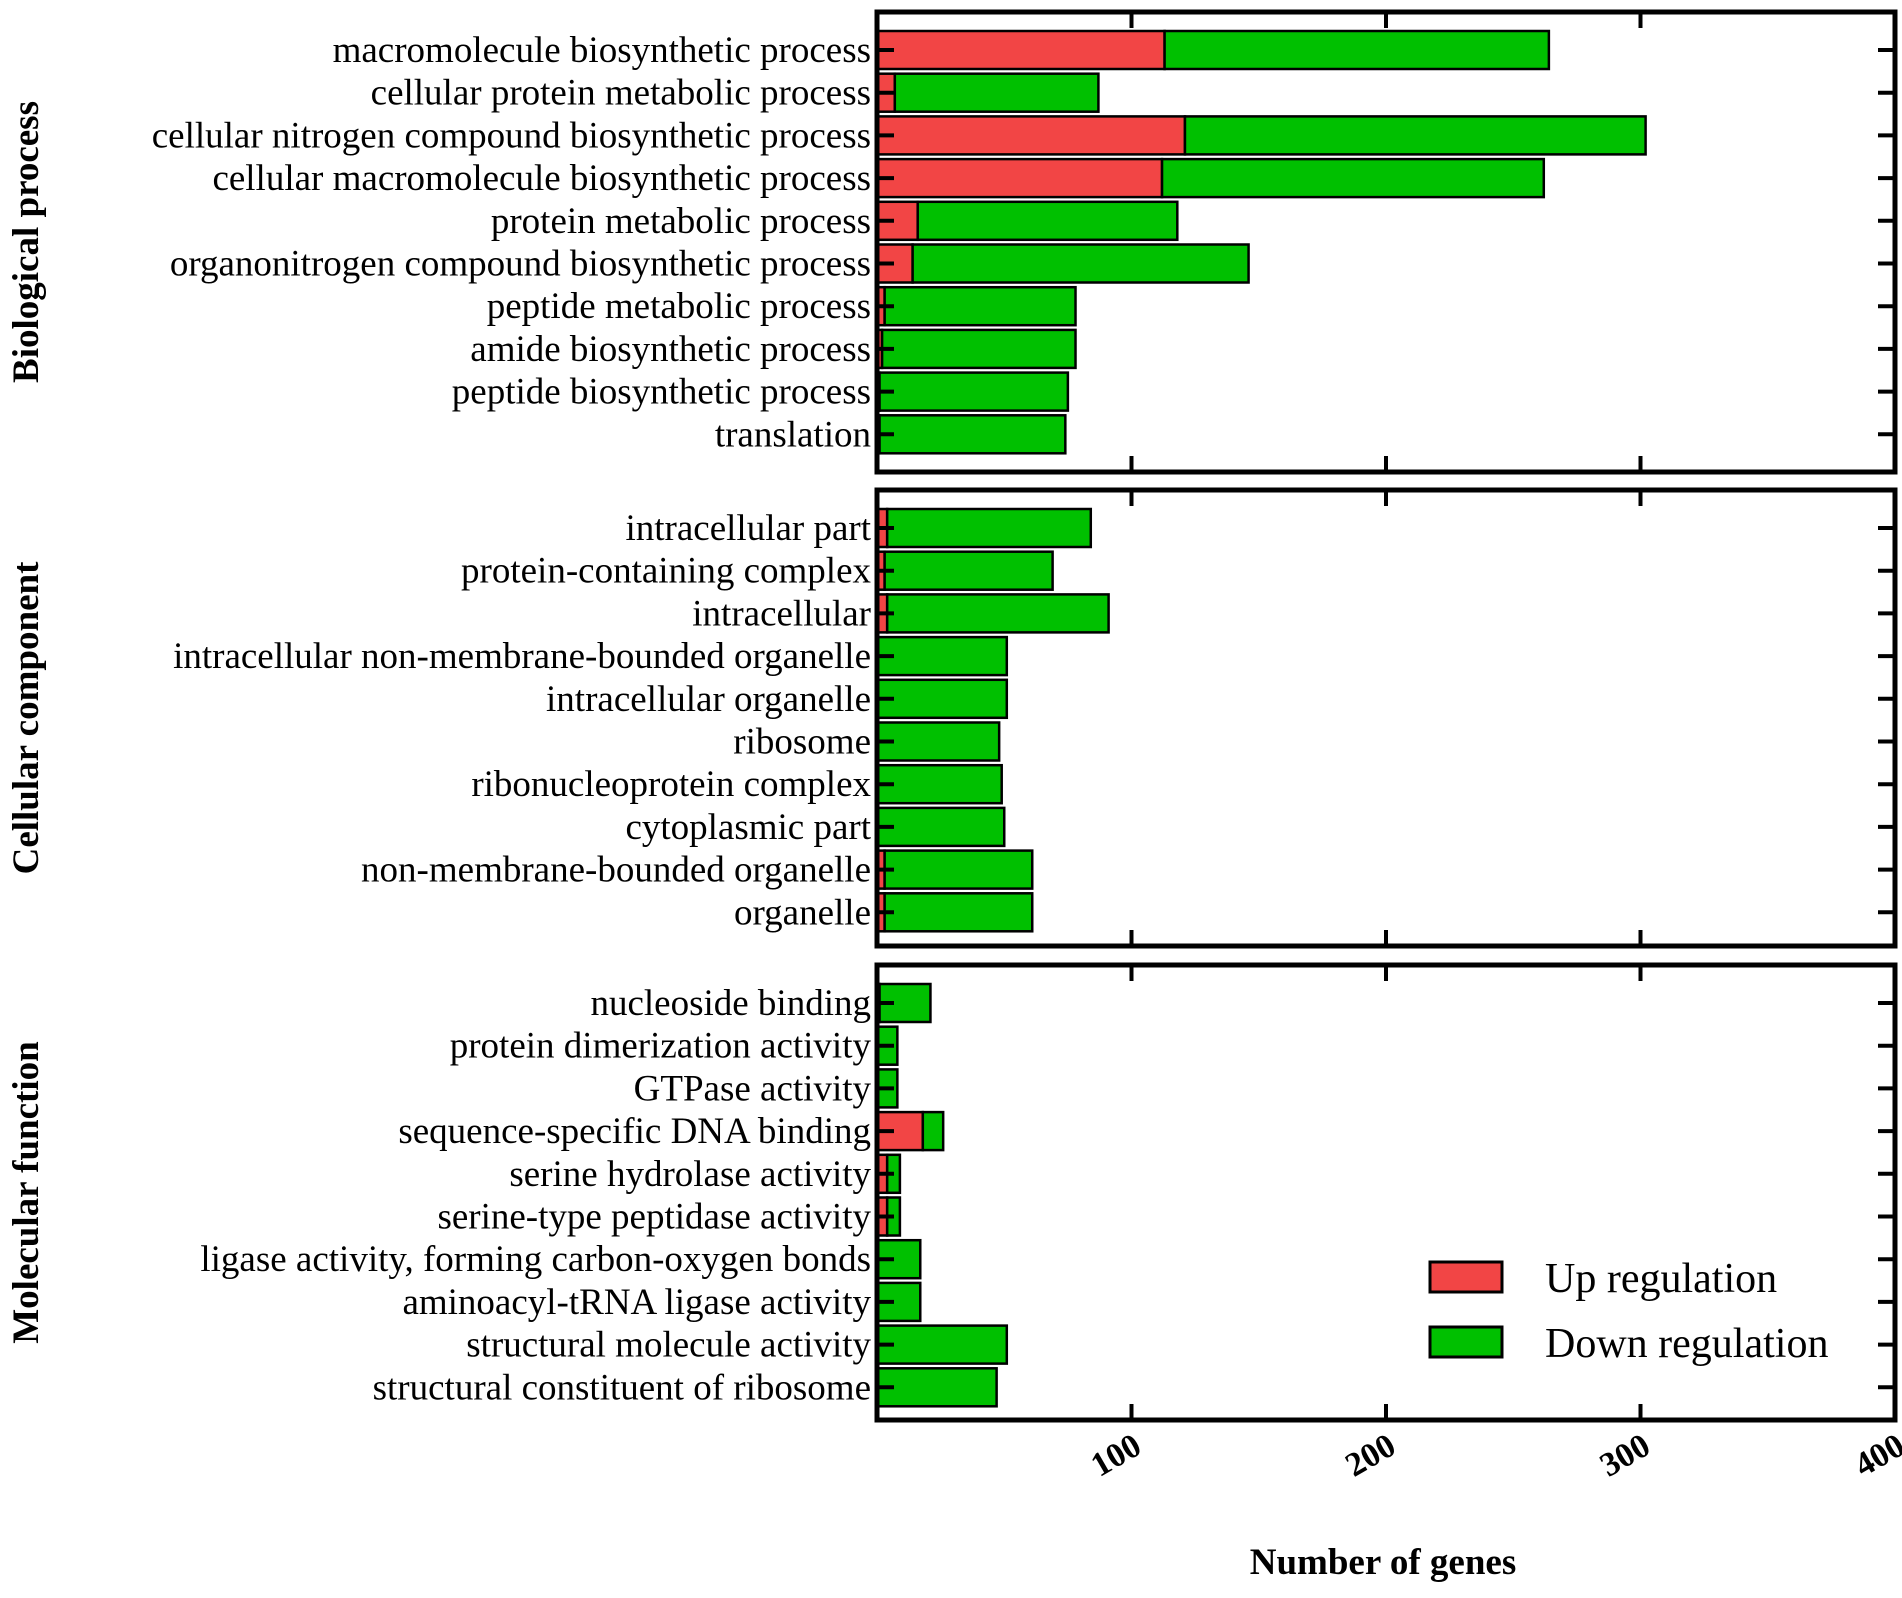  What do you see at coordinates (671, 784) in the screenshot?
I see `category-label: ribonucleoprotein complex` at bounding box center [671, 784].